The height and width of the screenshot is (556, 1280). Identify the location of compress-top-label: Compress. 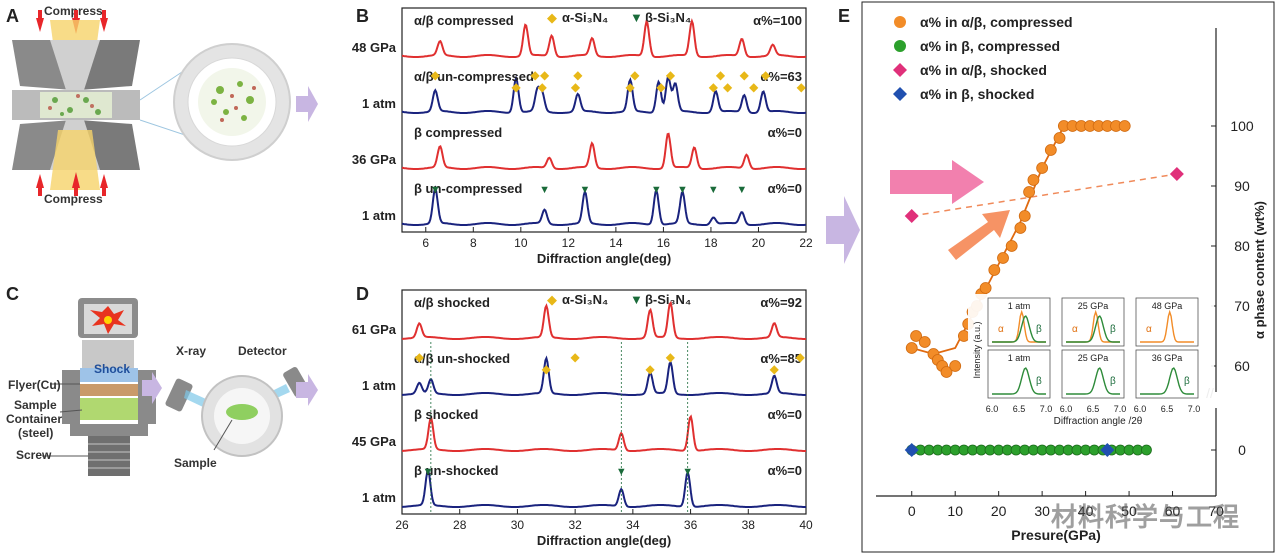
(73, 11).